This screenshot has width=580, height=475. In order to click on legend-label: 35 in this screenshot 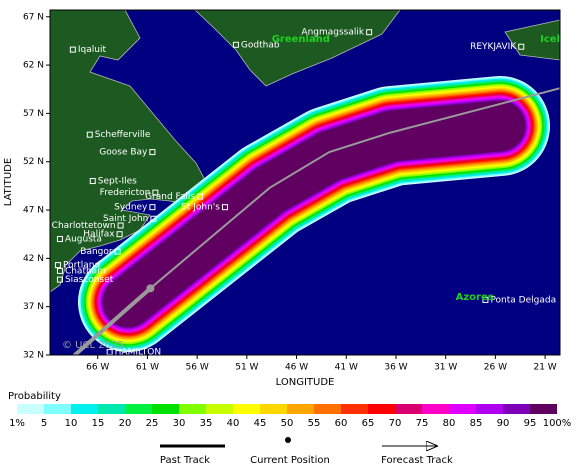, I will do `click(206, 423)`.